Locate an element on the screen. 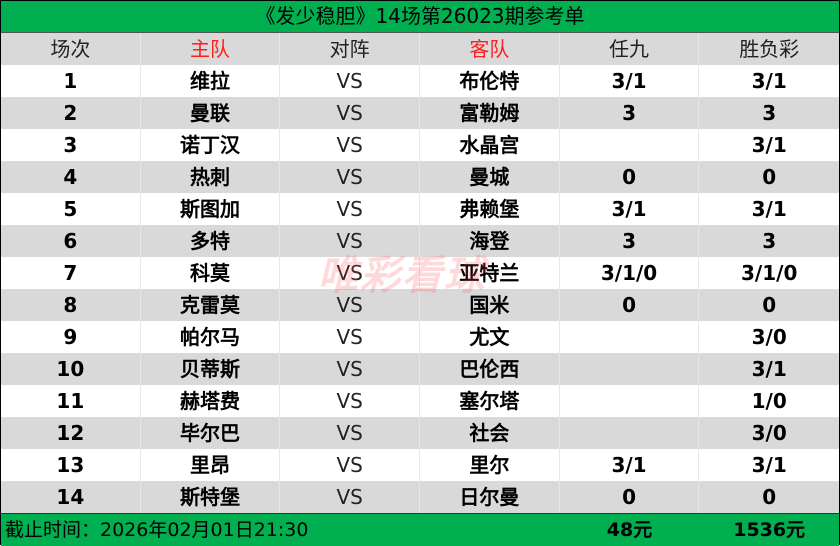 This screenshot has height=546, width=840. deadline: 截止时间：2026年02月01日21:30 is located at coordinates (157, 530).